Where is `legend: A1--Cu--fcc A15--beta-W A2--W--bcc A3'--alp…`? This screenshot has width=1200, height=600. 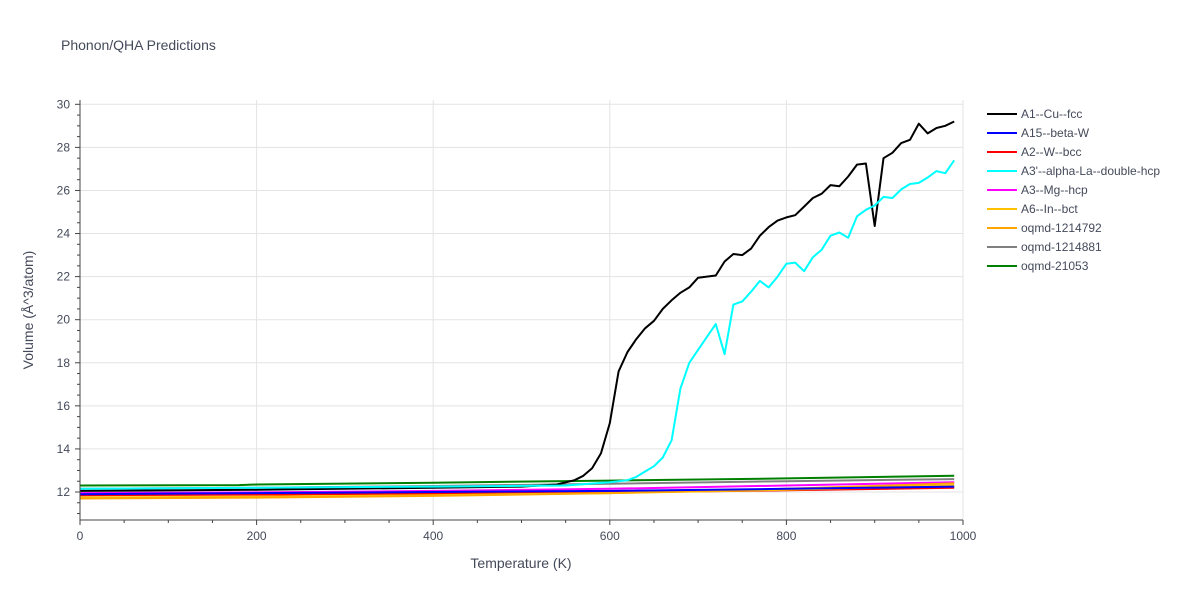 legend: A1--Cu--fcc A15--beta-W A2--W--bcc A3'--alp… is located at coordinates (1073, 190).